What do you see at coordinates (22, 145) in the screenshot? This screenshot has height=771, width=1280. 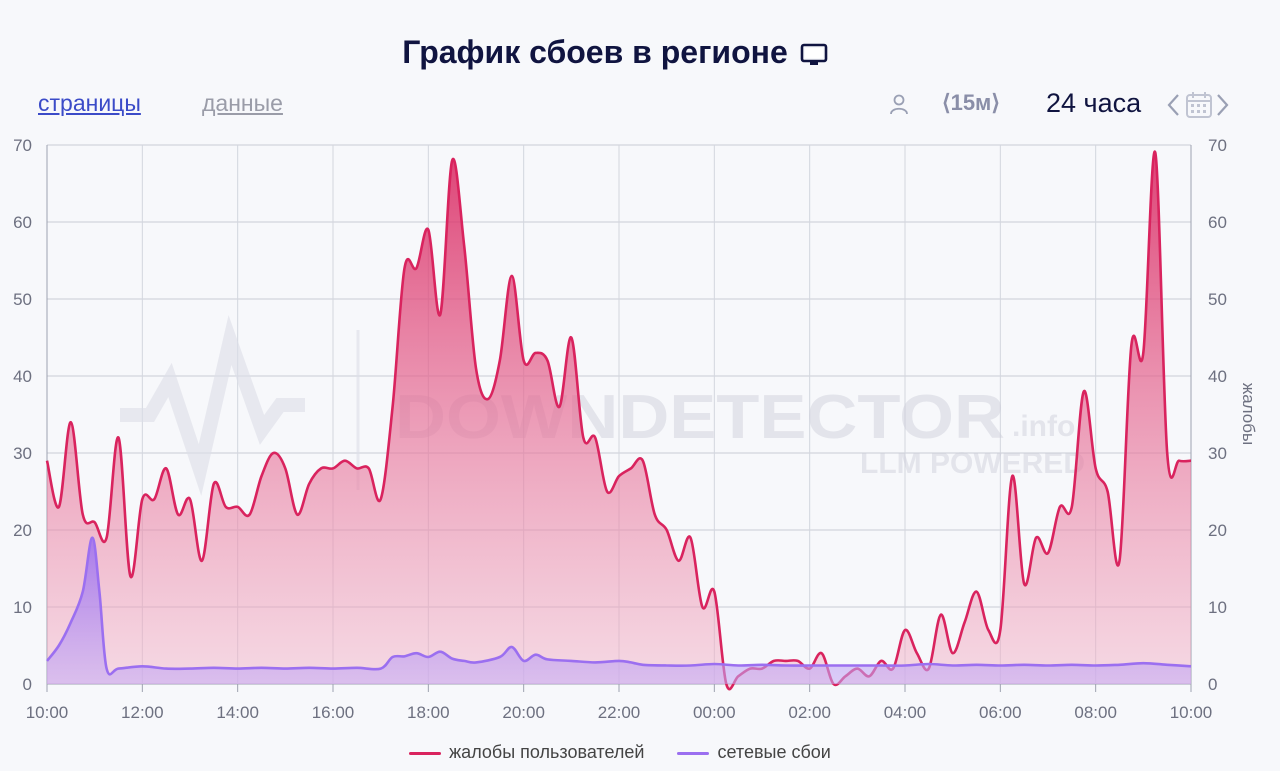 I see `y-tick-label: 70` at bounding box center [22, 145].